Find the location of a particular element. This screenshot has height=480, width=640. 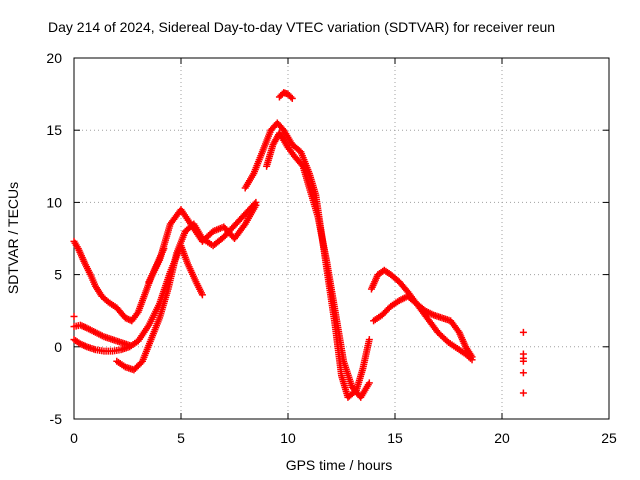

y-tick-label: -5 is located at coordinates (56, 419).